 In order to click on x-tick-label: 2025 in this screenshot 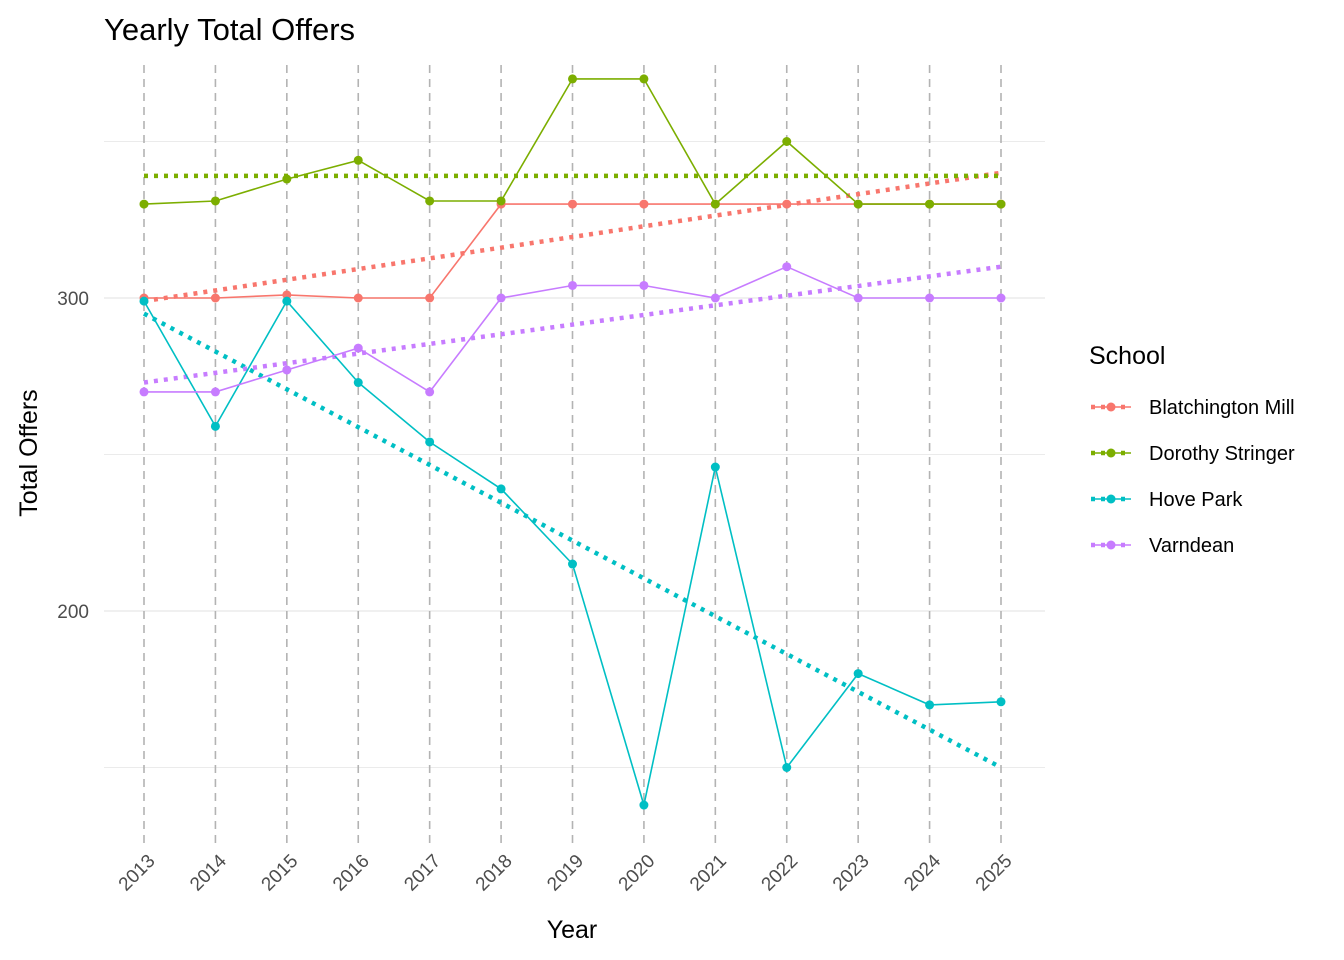, I will do `click(994, 873)`.